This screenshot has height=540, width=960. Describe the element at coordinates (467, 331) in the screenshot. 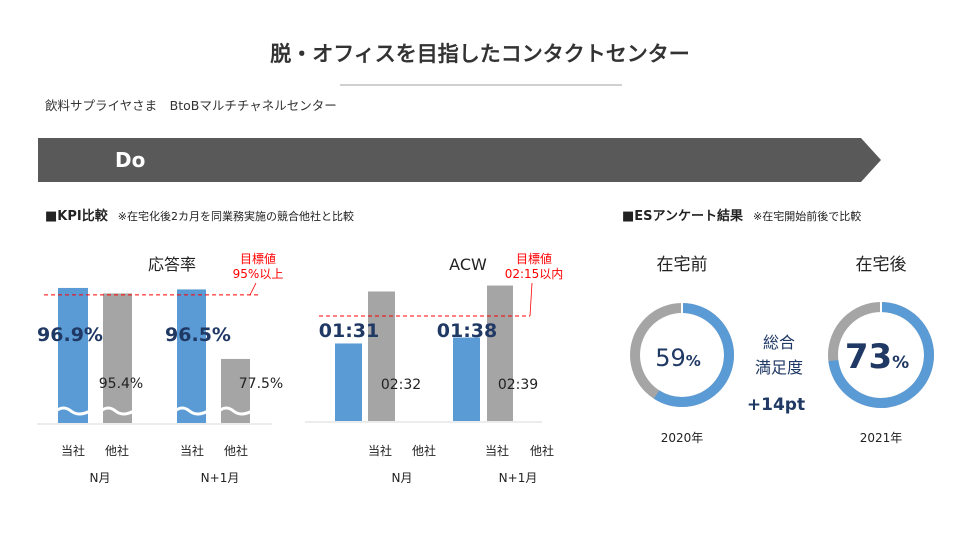

I see `value-label-ours: 01:38` at that location.